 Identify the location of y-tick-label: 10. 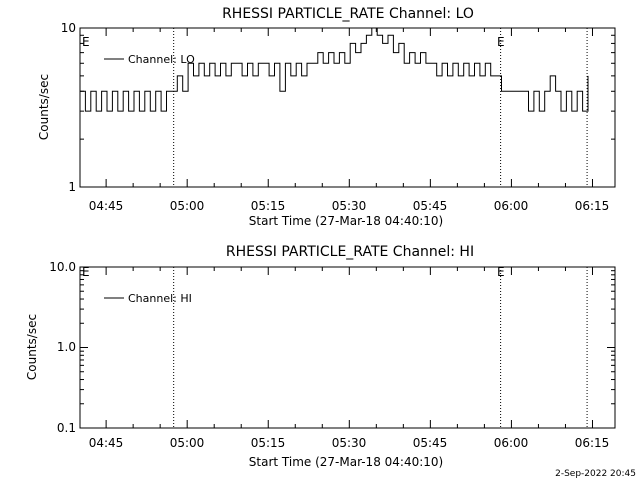
(68, 28).